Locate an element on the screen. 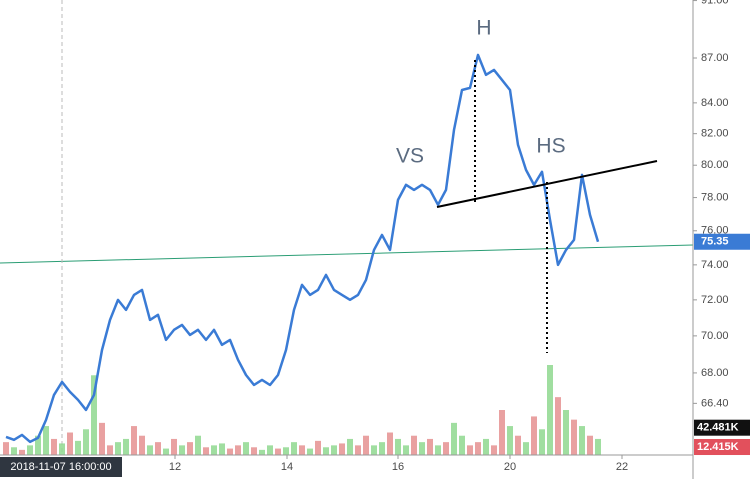  crosshair-box is located at coordinates (61, 467).